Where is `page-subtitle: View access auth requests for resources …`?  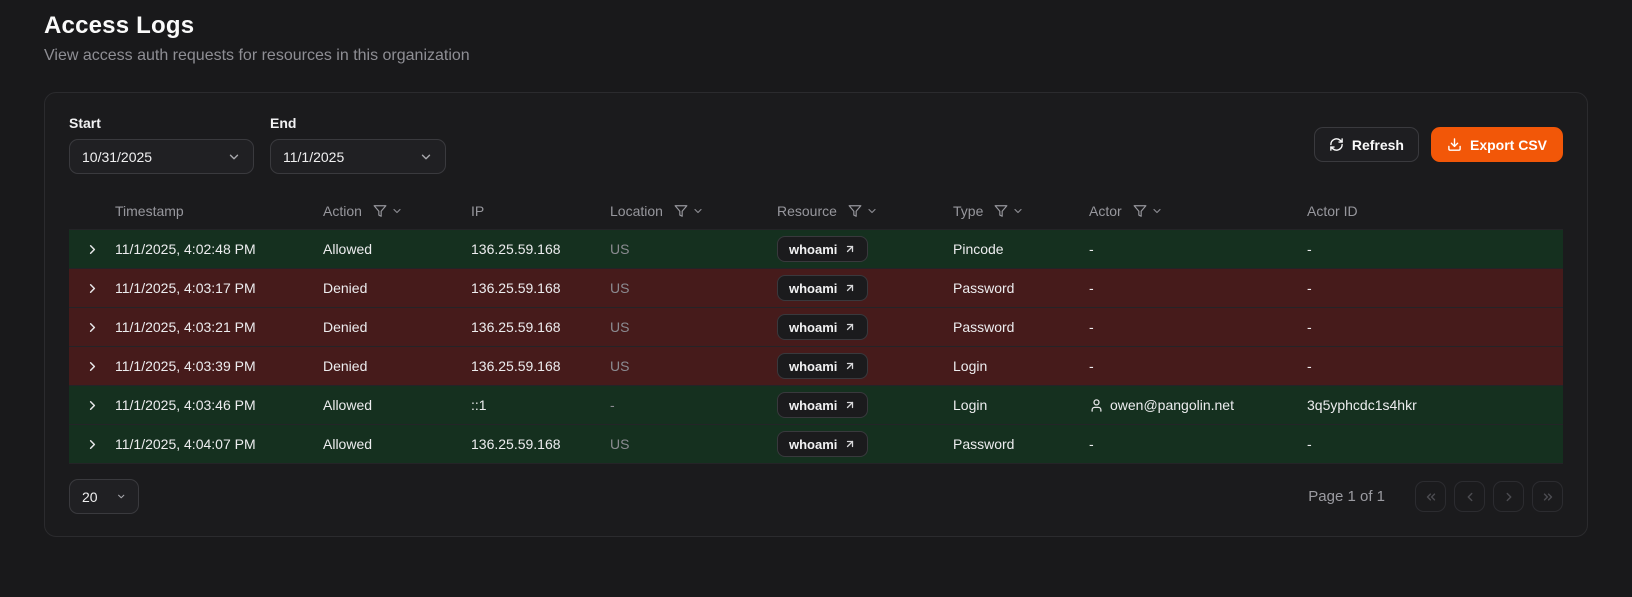 page-subtitle: View access auth requests for resources … is located at coordinates (257, 55).